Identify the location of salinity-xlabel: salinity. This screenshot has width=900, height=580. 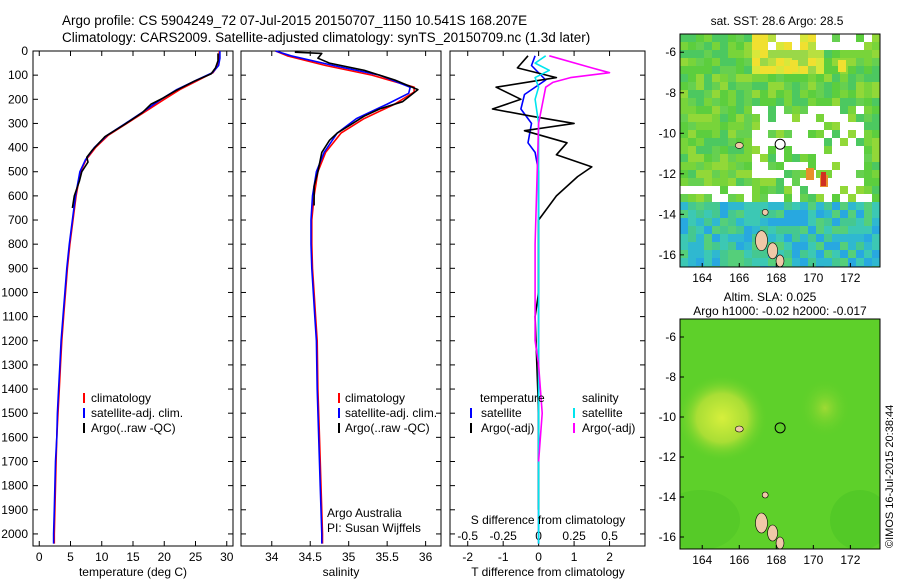
(341, 572).